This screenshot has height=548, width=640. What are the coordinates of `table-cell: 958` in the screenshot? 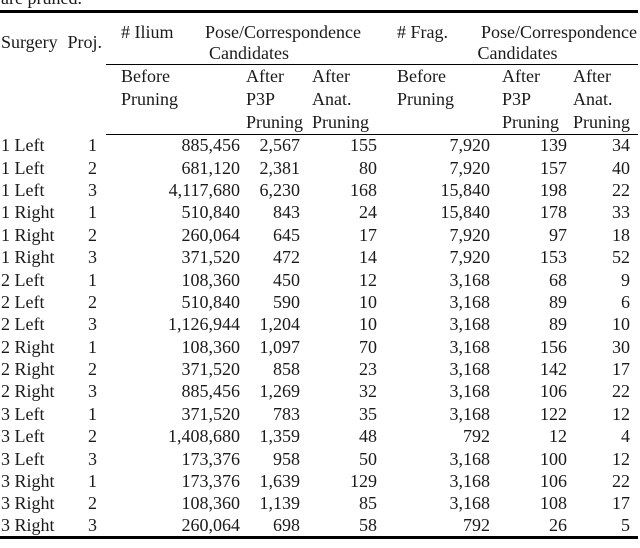 It's located at (286, 458).